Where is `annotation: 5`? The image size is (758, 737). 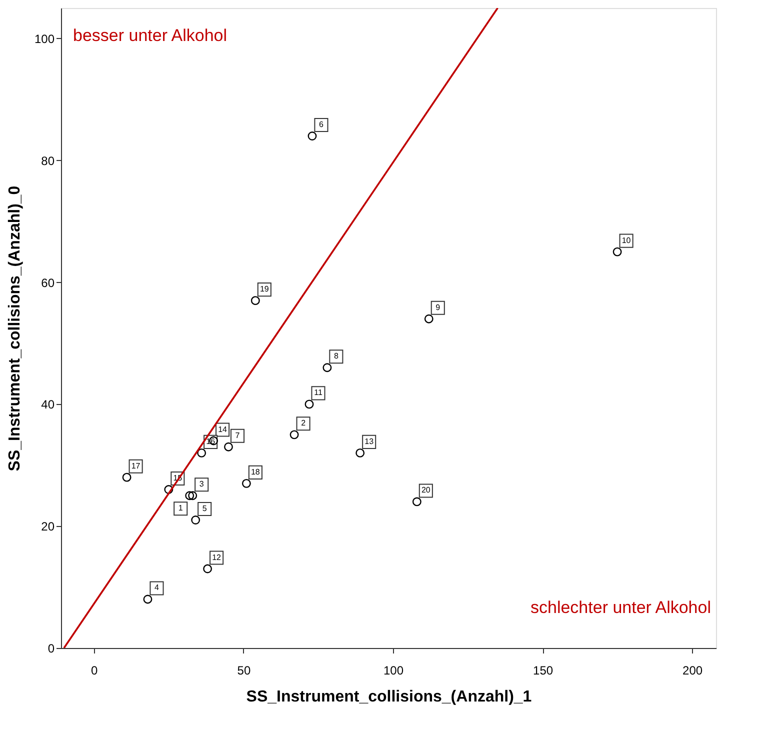
annotation: 5 is located at coordinates (205, 508).